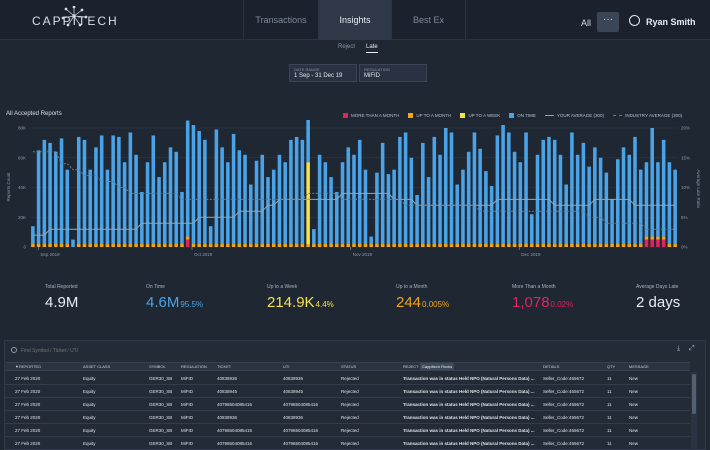 The height and width of the screenshot is (450, 710). I want to click on regulation-filter: REGULATION MiFID, so click(393, 73).